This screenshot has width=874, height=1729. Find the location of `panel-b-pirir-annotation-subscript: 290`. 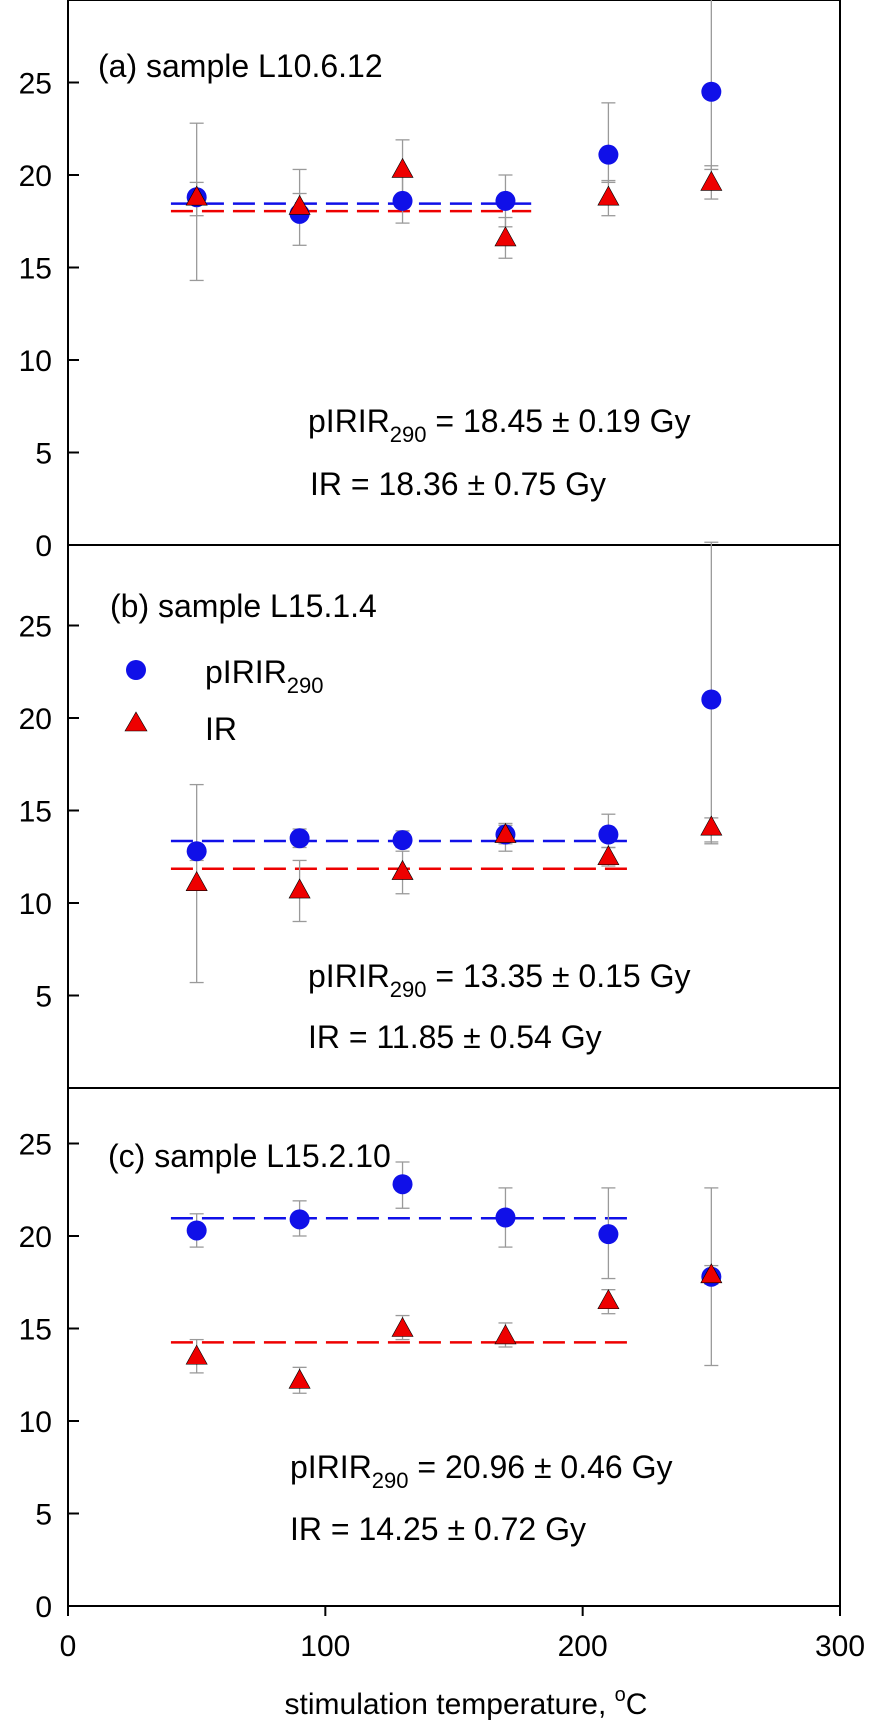

panel-b-pirir-annotation-subscript: 290 is located at coordinates (408, 989).